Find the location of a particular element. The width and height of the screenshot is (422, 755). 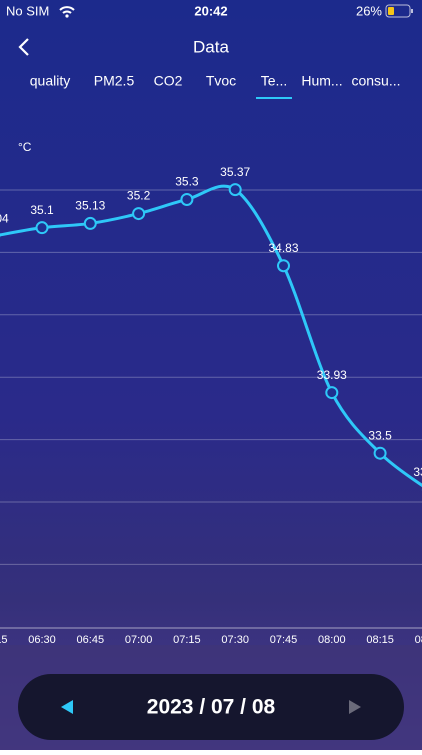

value-label: 35.2 is located at coordinates (139, 196).